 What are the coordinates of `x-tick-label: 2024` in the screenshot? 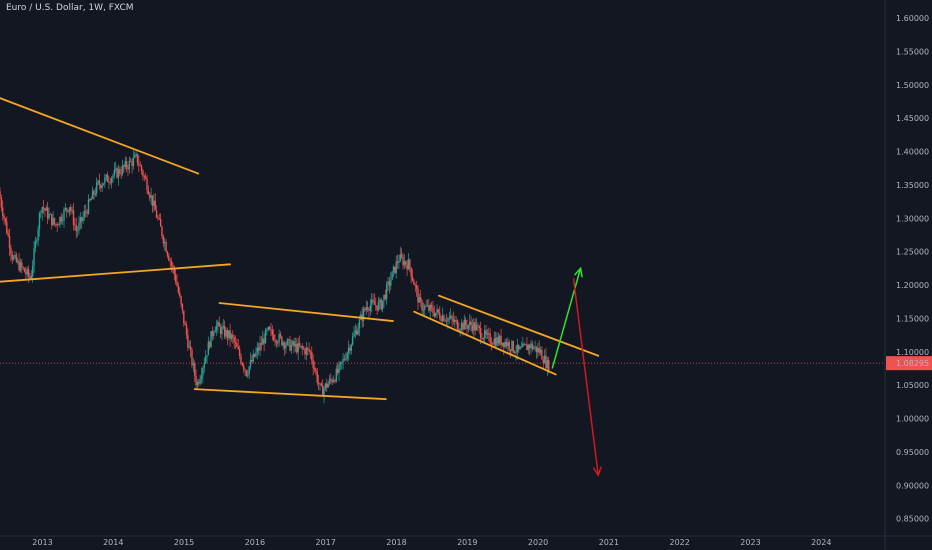 It's located at (821, 542).